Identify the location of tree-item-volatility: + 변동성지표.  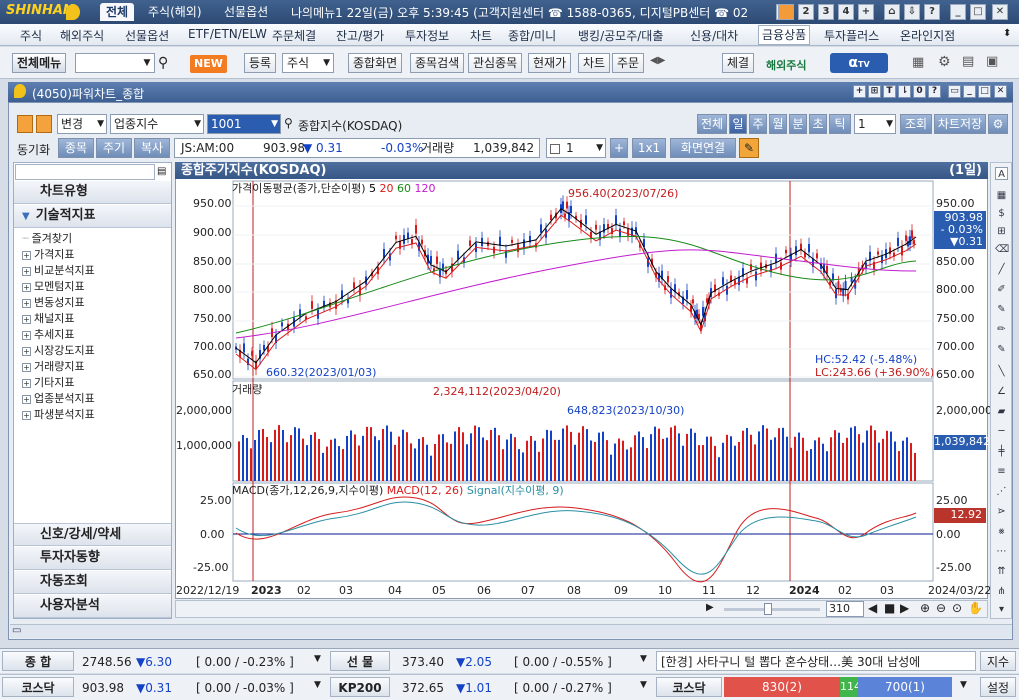
(53, 302).